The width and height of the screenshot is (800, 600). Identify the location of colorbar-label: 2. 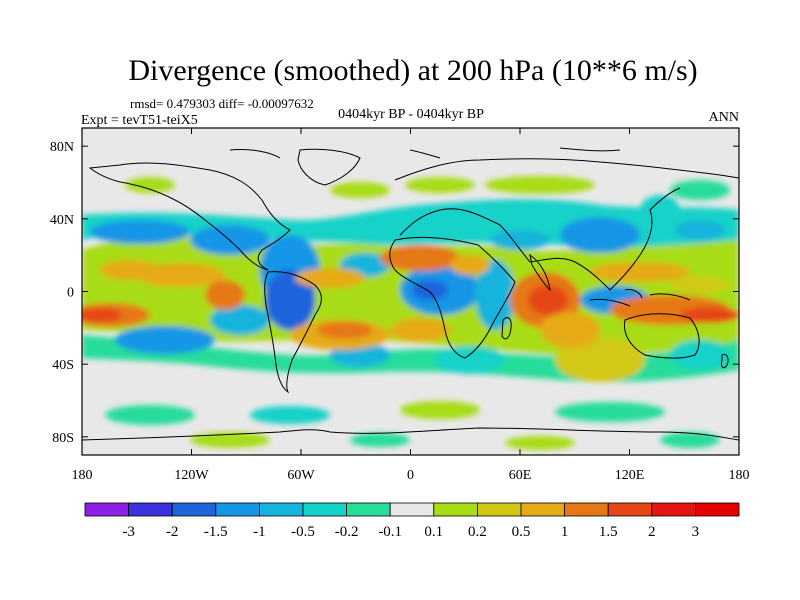
(652, 532).